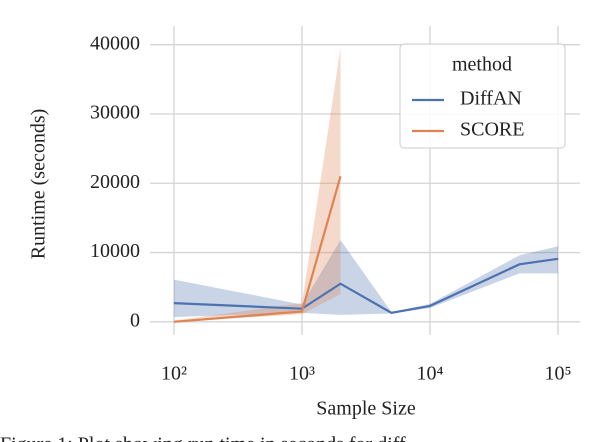 This screenshot has height=442, width=612. Describe the element at coordinates (557, 374) in the screenshot. I see `x-tick-label: 10⁵` at that location.